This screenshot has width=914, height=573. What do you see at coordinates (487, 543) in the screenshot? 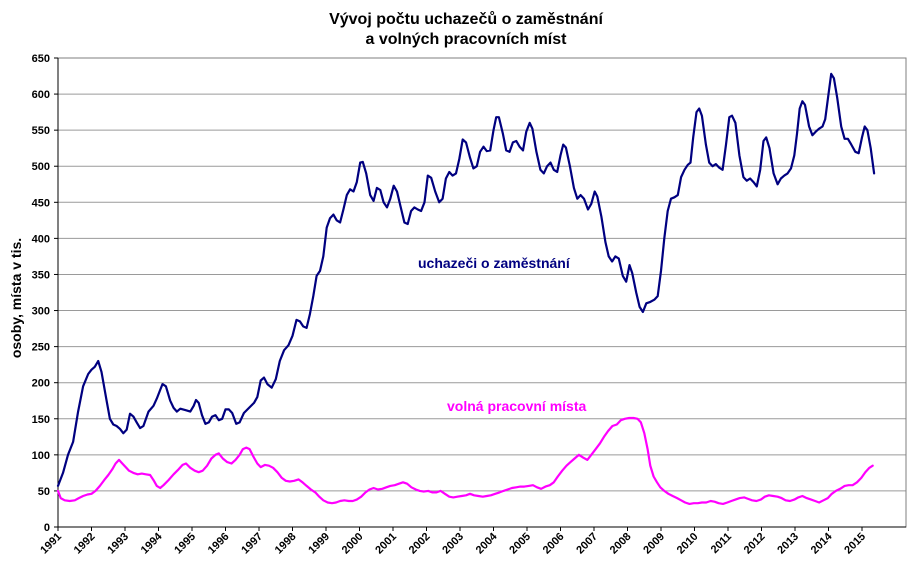
I see `x-tick-label: 2004` at bounding box center [487, 543].